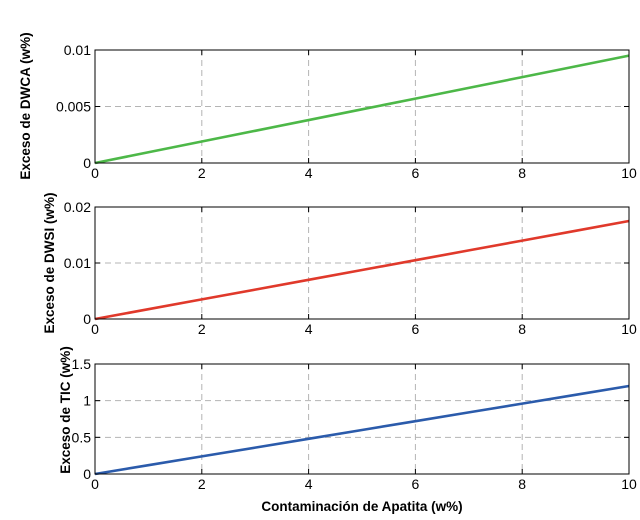 Image resolution: width=640 pixels, height=520 pixels. I want to click on data-line, so click(362, 430).